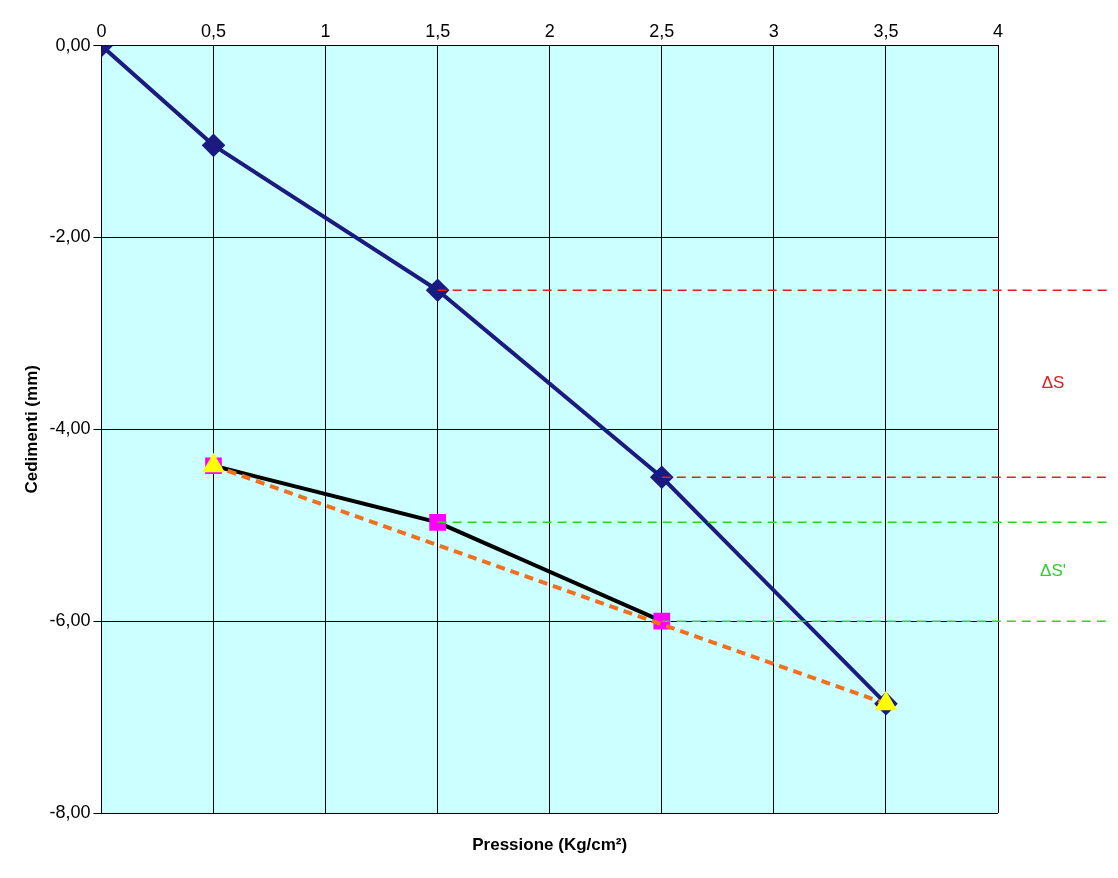 This screenshot has width=1118, height=878. I want to click on x-tick-label: 0,5, so click(213, 30).